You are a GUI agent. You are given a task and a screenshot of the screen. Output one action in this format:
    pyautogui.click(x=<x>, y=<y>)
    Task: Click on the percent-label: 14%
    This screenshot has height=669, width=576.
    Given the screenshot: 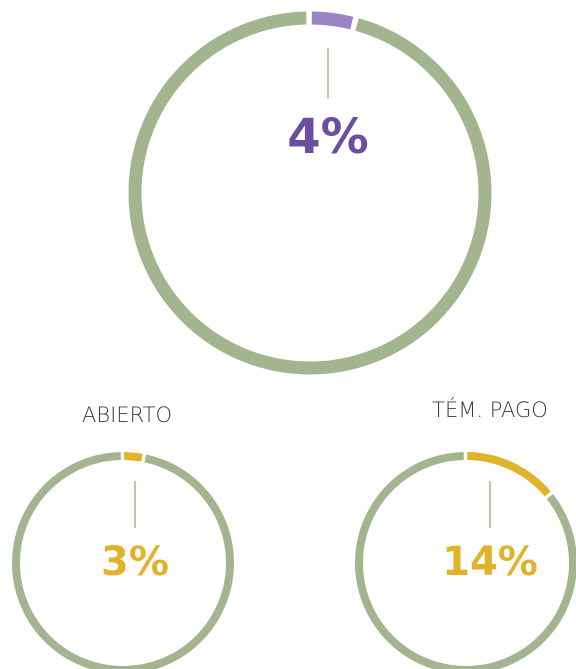 What is the action you would take?
    pyautogui.click(x=490, y=562)
    